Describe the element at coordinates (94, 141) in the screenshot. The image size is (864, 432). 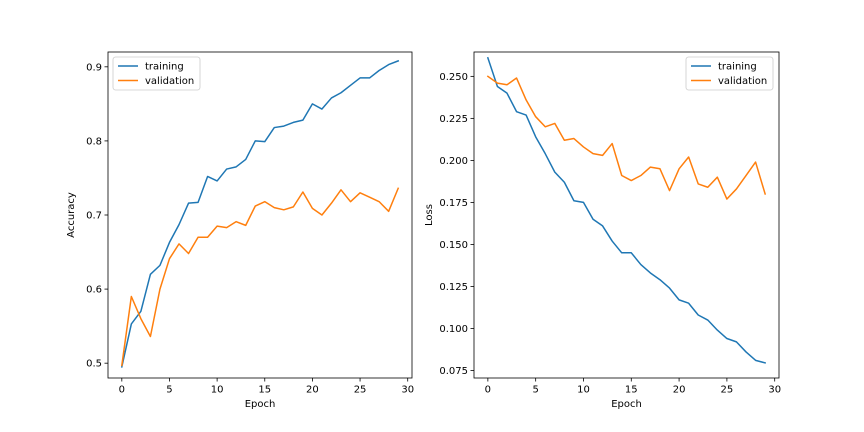
I see `y-tick-label: 0.8` at that location.